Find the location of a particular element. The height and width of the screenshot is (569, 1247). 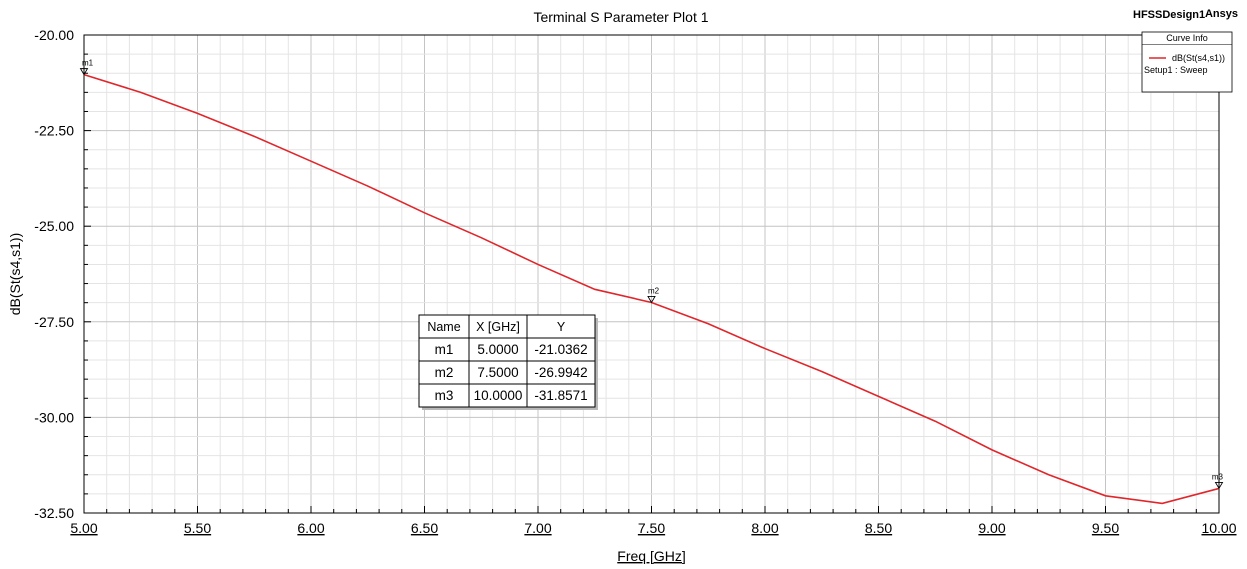

marker-m2: m2 is located at coordinates (653, 295).